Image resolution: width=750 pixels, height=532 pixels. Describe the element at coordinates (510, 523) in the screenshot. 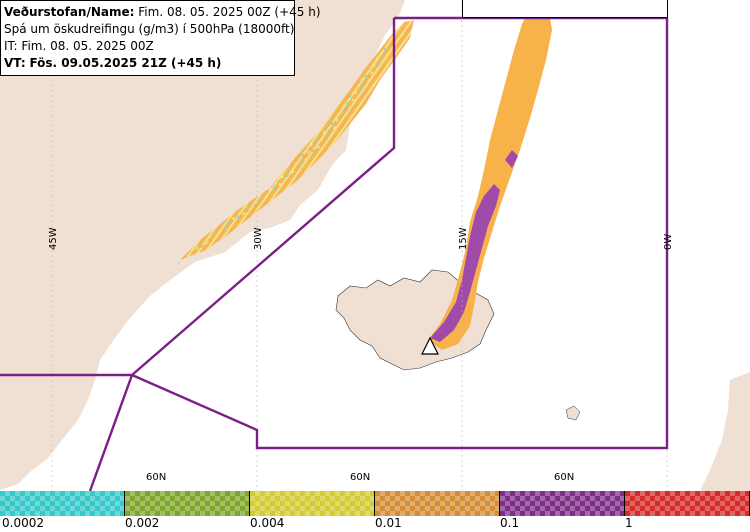

I see `legend-tick-label: 0.1` at that location.